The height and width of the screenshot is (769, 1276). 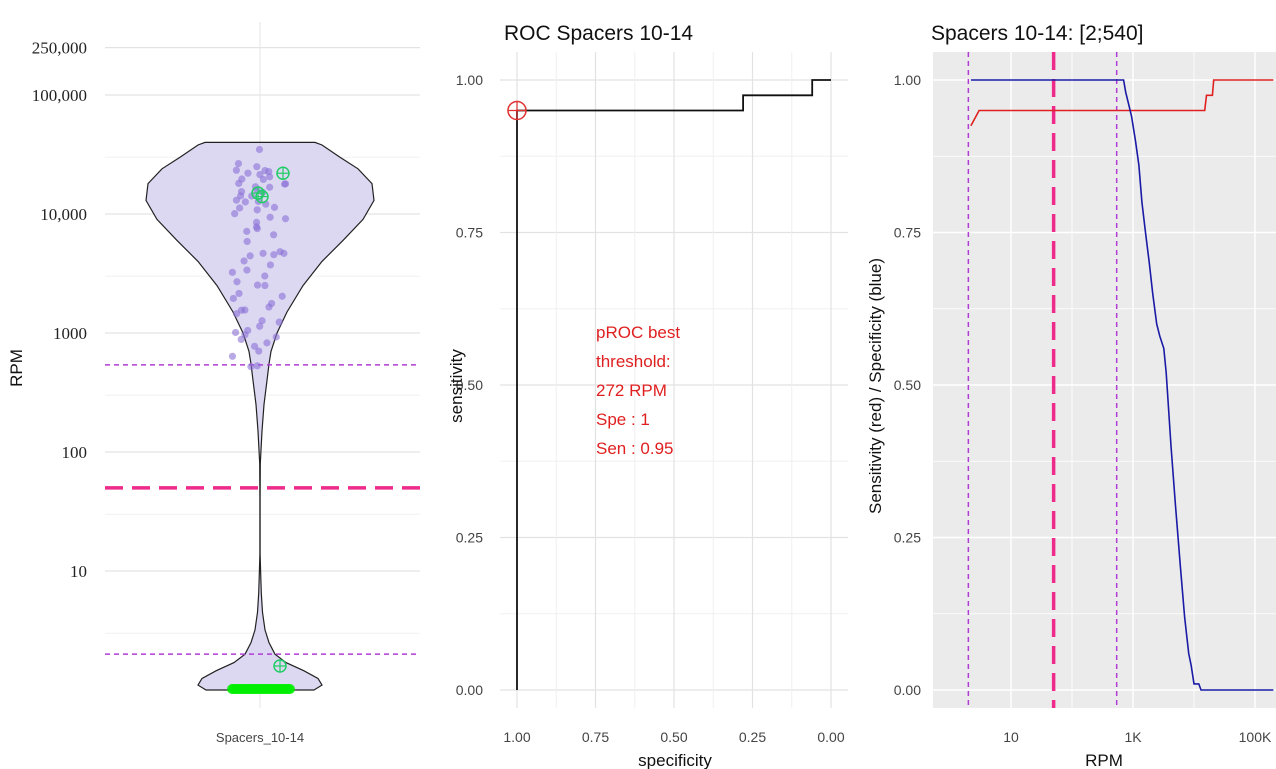 What do you see at coordinates (59, 95) in the screenshot?
I see `y-tick-label: 100,000` at bounding box center [59, 95].